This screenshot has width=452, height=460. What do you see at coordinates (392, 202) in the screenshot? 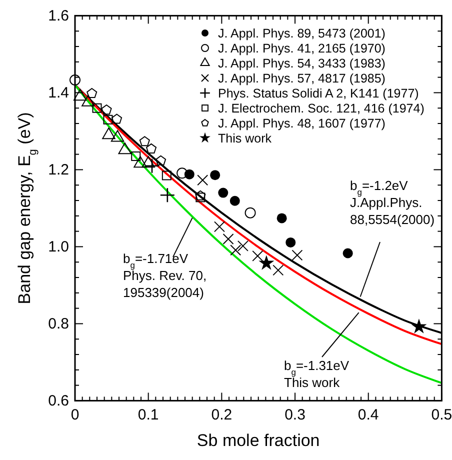
I see `annotation: b$_{g}$=-1.2eV J.Appl.Phys. 88,5554(2000)` at bounding box center [392, 202].